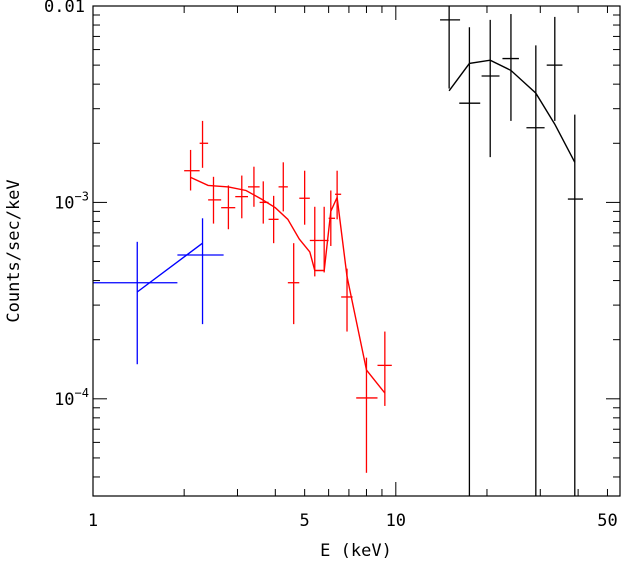 The height and width of the screenshot is (564, 625). I want to click on y-axis-label: Counts/sec/keV, so click(14, 250).